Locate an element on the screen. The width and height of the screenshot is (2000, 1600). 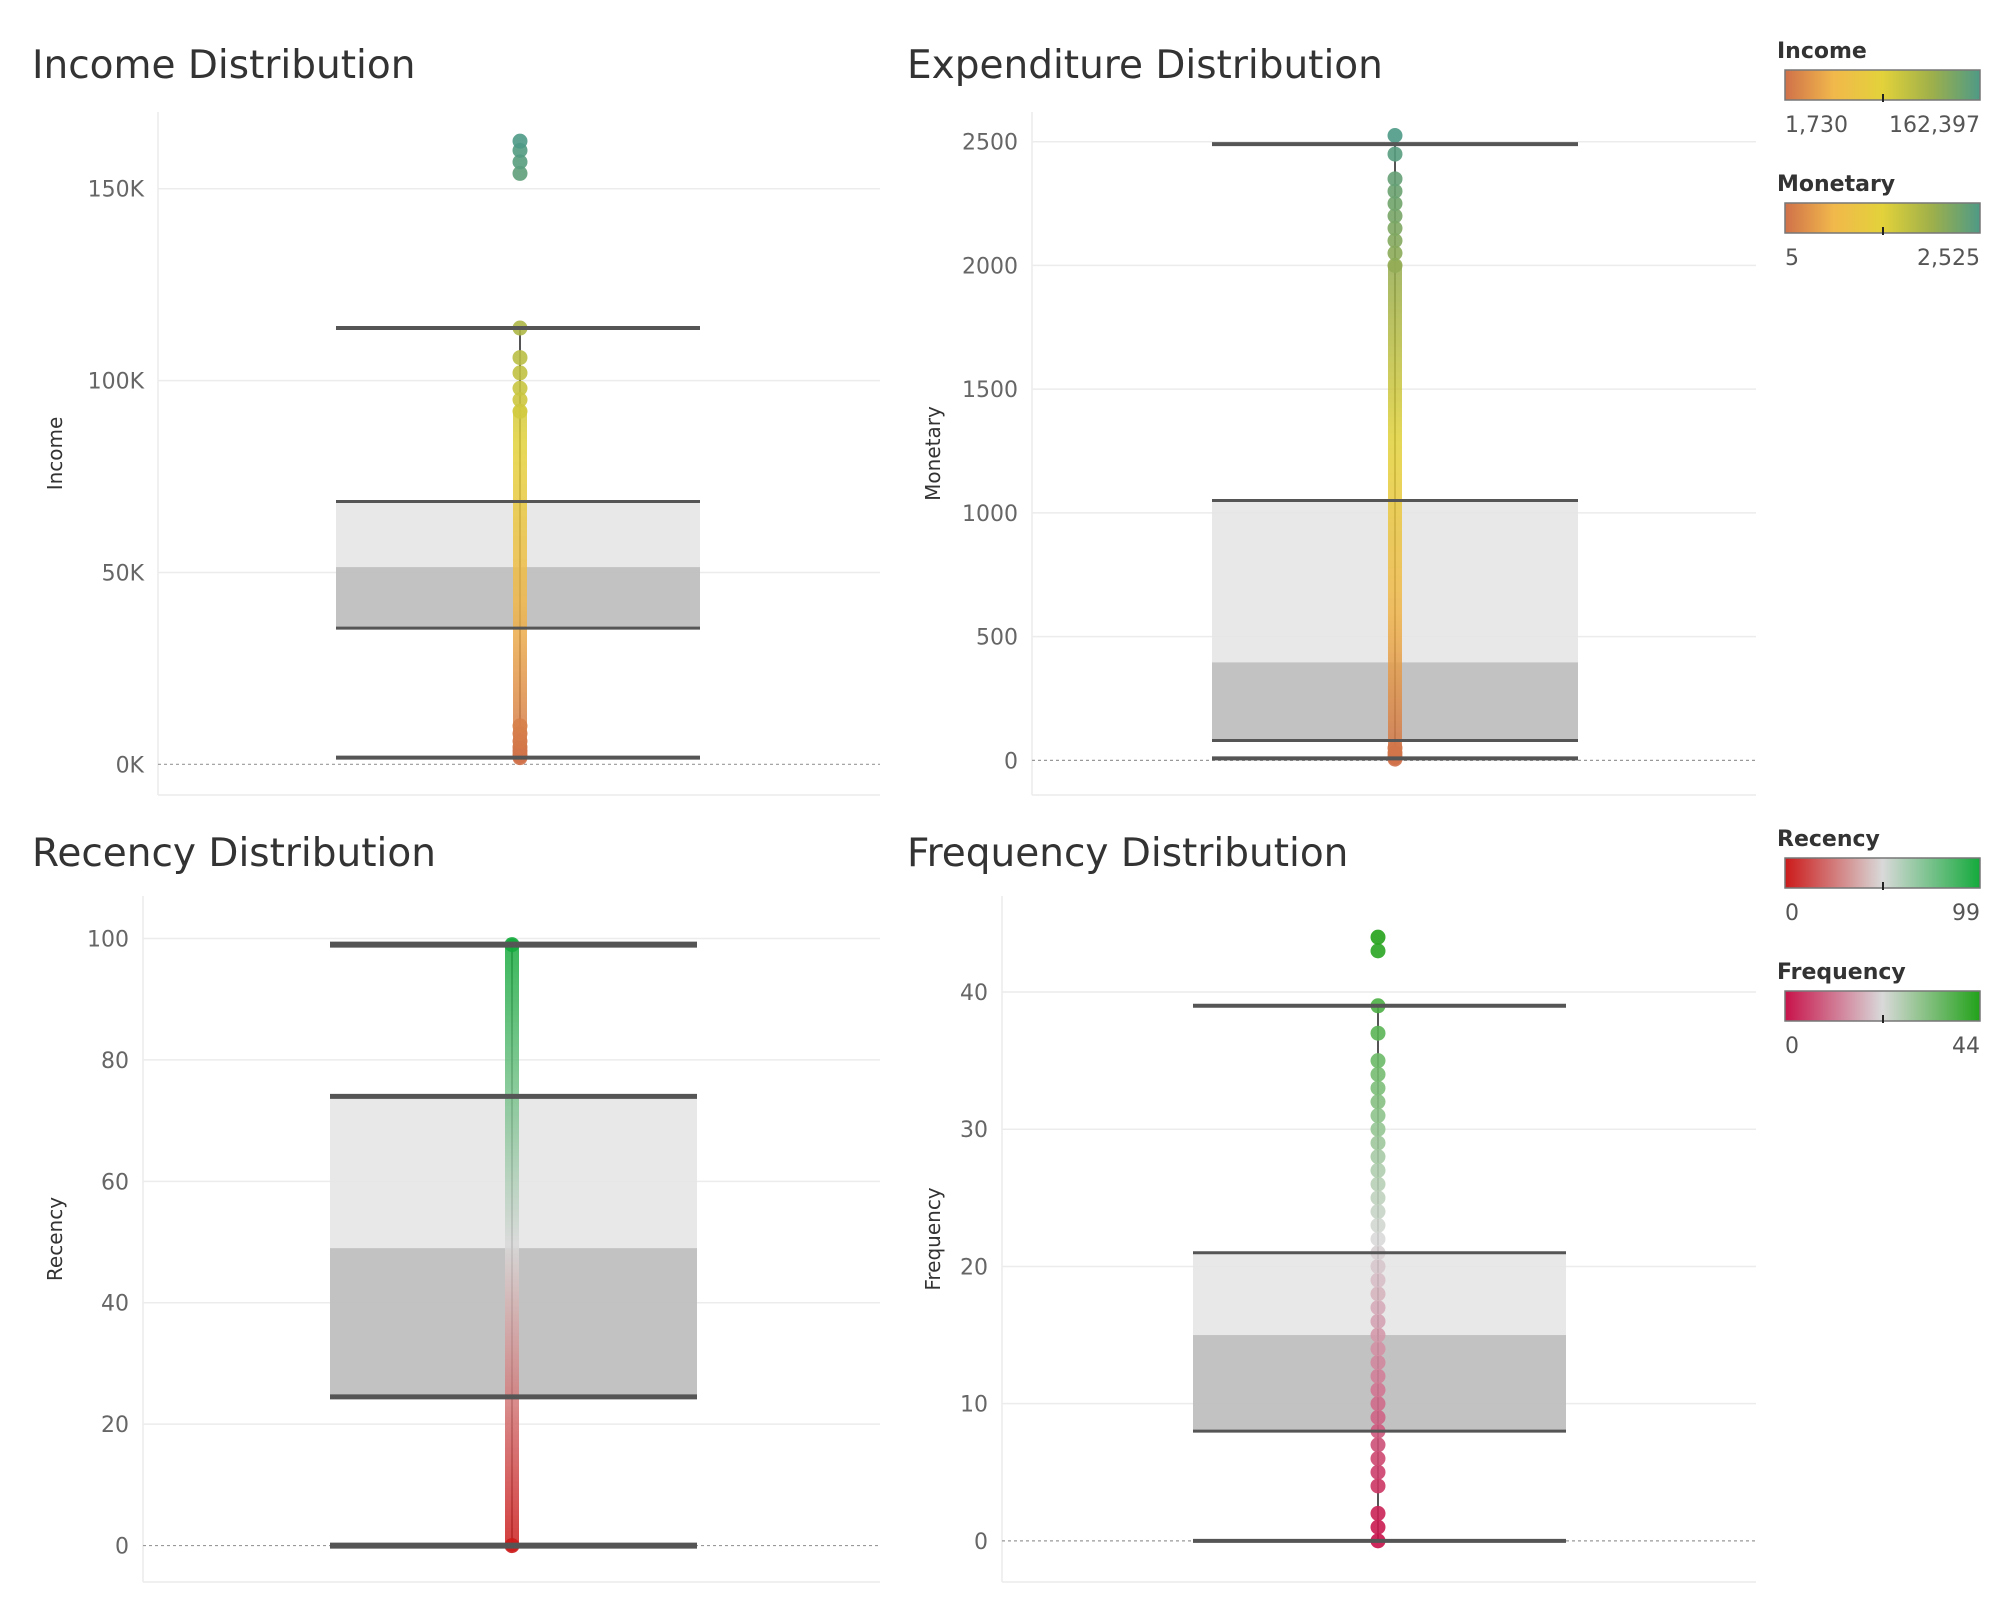
legend-monetary: Monetary 5 2,525 is located at coordinates (1879, 221).